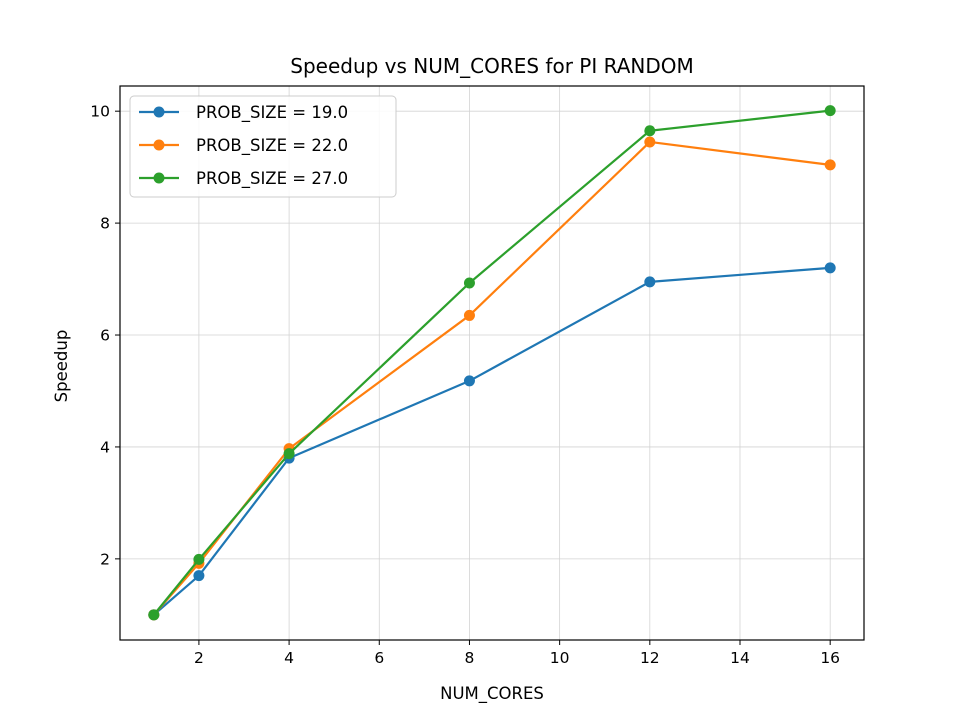  What do you see at coordinates (560, 658) in the screenshot?
I see `x-tick-label: 10` at bounding box center [560, 658].